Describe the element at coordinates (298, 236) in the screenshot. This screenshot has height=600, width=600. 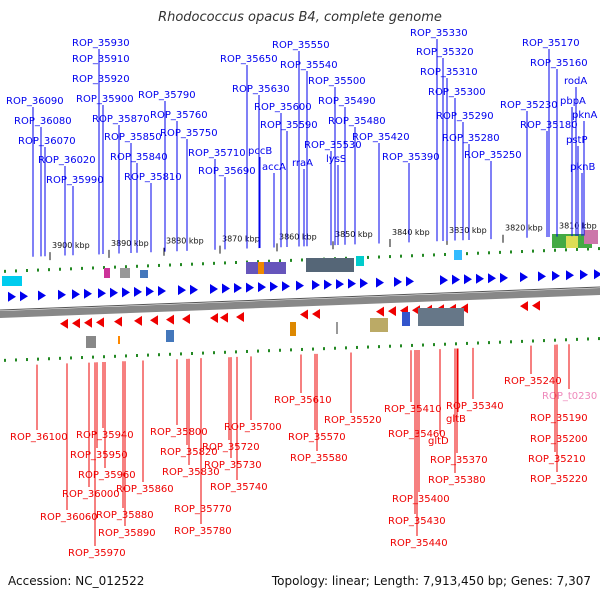
I see `tick-label: 3860 kbp` at that location.